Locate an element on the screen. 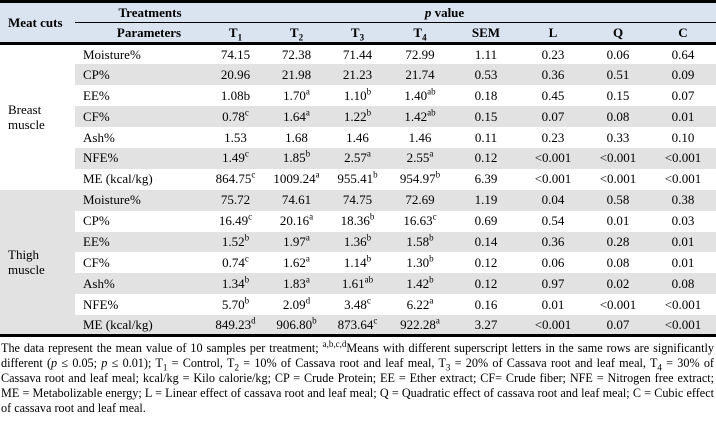  value-cell: 0.53 is located at coordinates (486, 75).